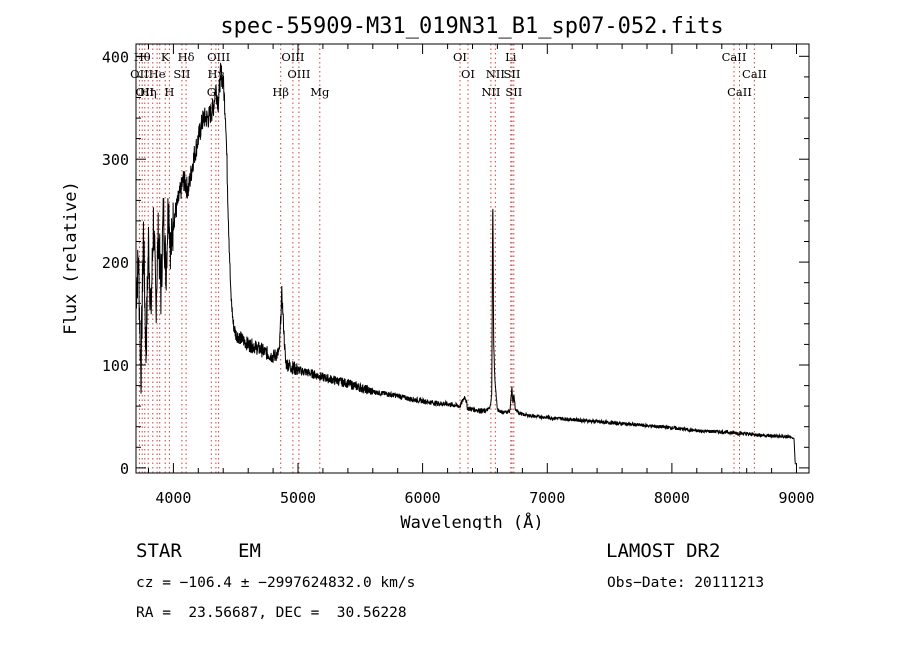  Describe the element at coordinates (186, 57) in the screenshot. I see `line-label-2: Hδ` at that location.